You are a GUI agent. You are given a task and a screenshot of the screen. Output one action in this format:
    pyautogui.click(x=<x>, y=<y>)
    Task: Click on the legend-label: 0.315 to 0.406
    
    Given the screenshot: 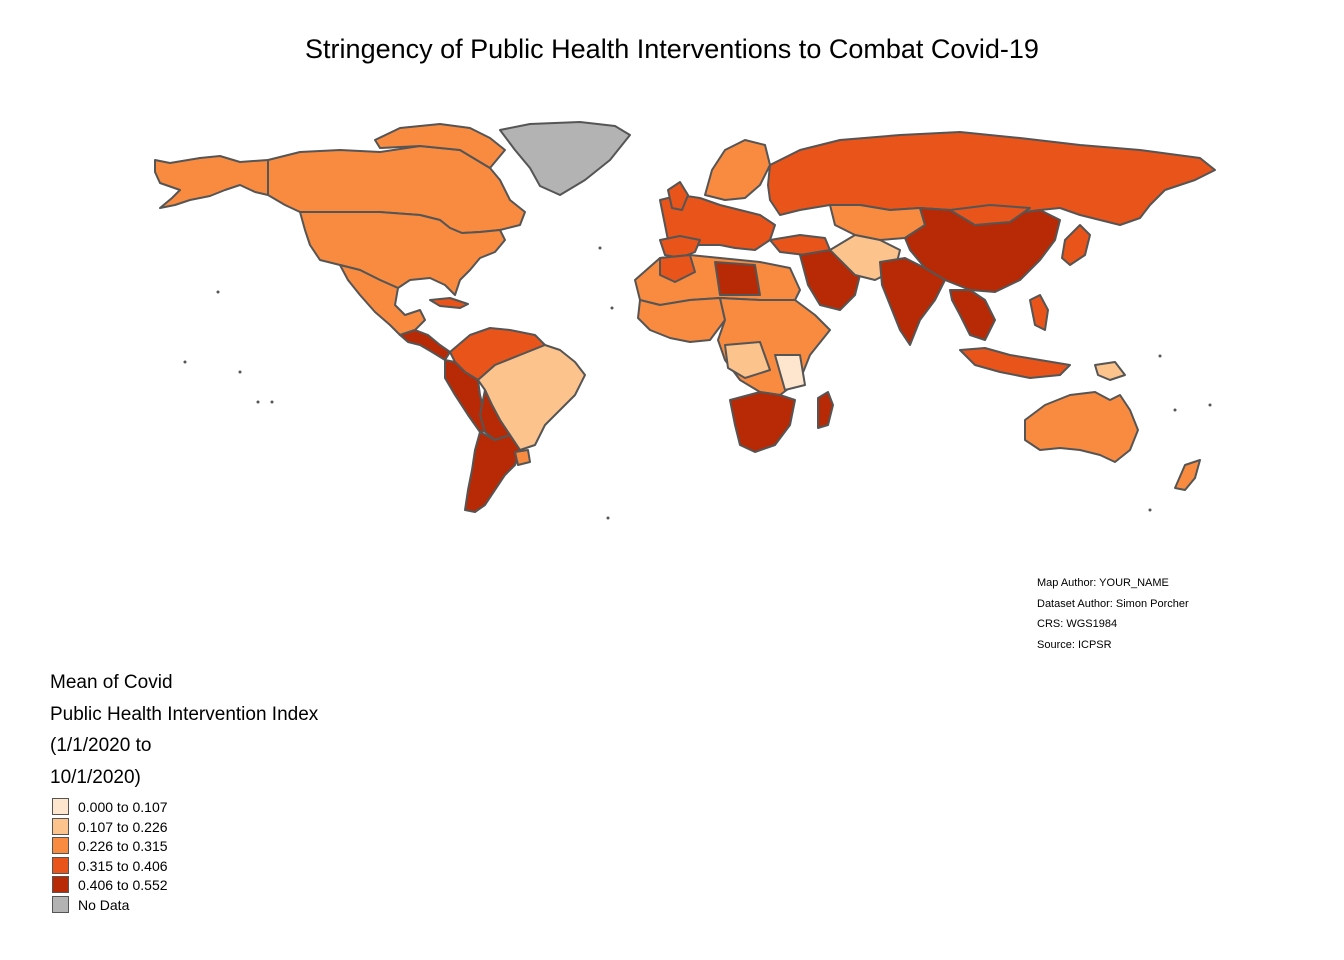 What is the action you would take?
    pyautogui.click(x=123, y=865)
    